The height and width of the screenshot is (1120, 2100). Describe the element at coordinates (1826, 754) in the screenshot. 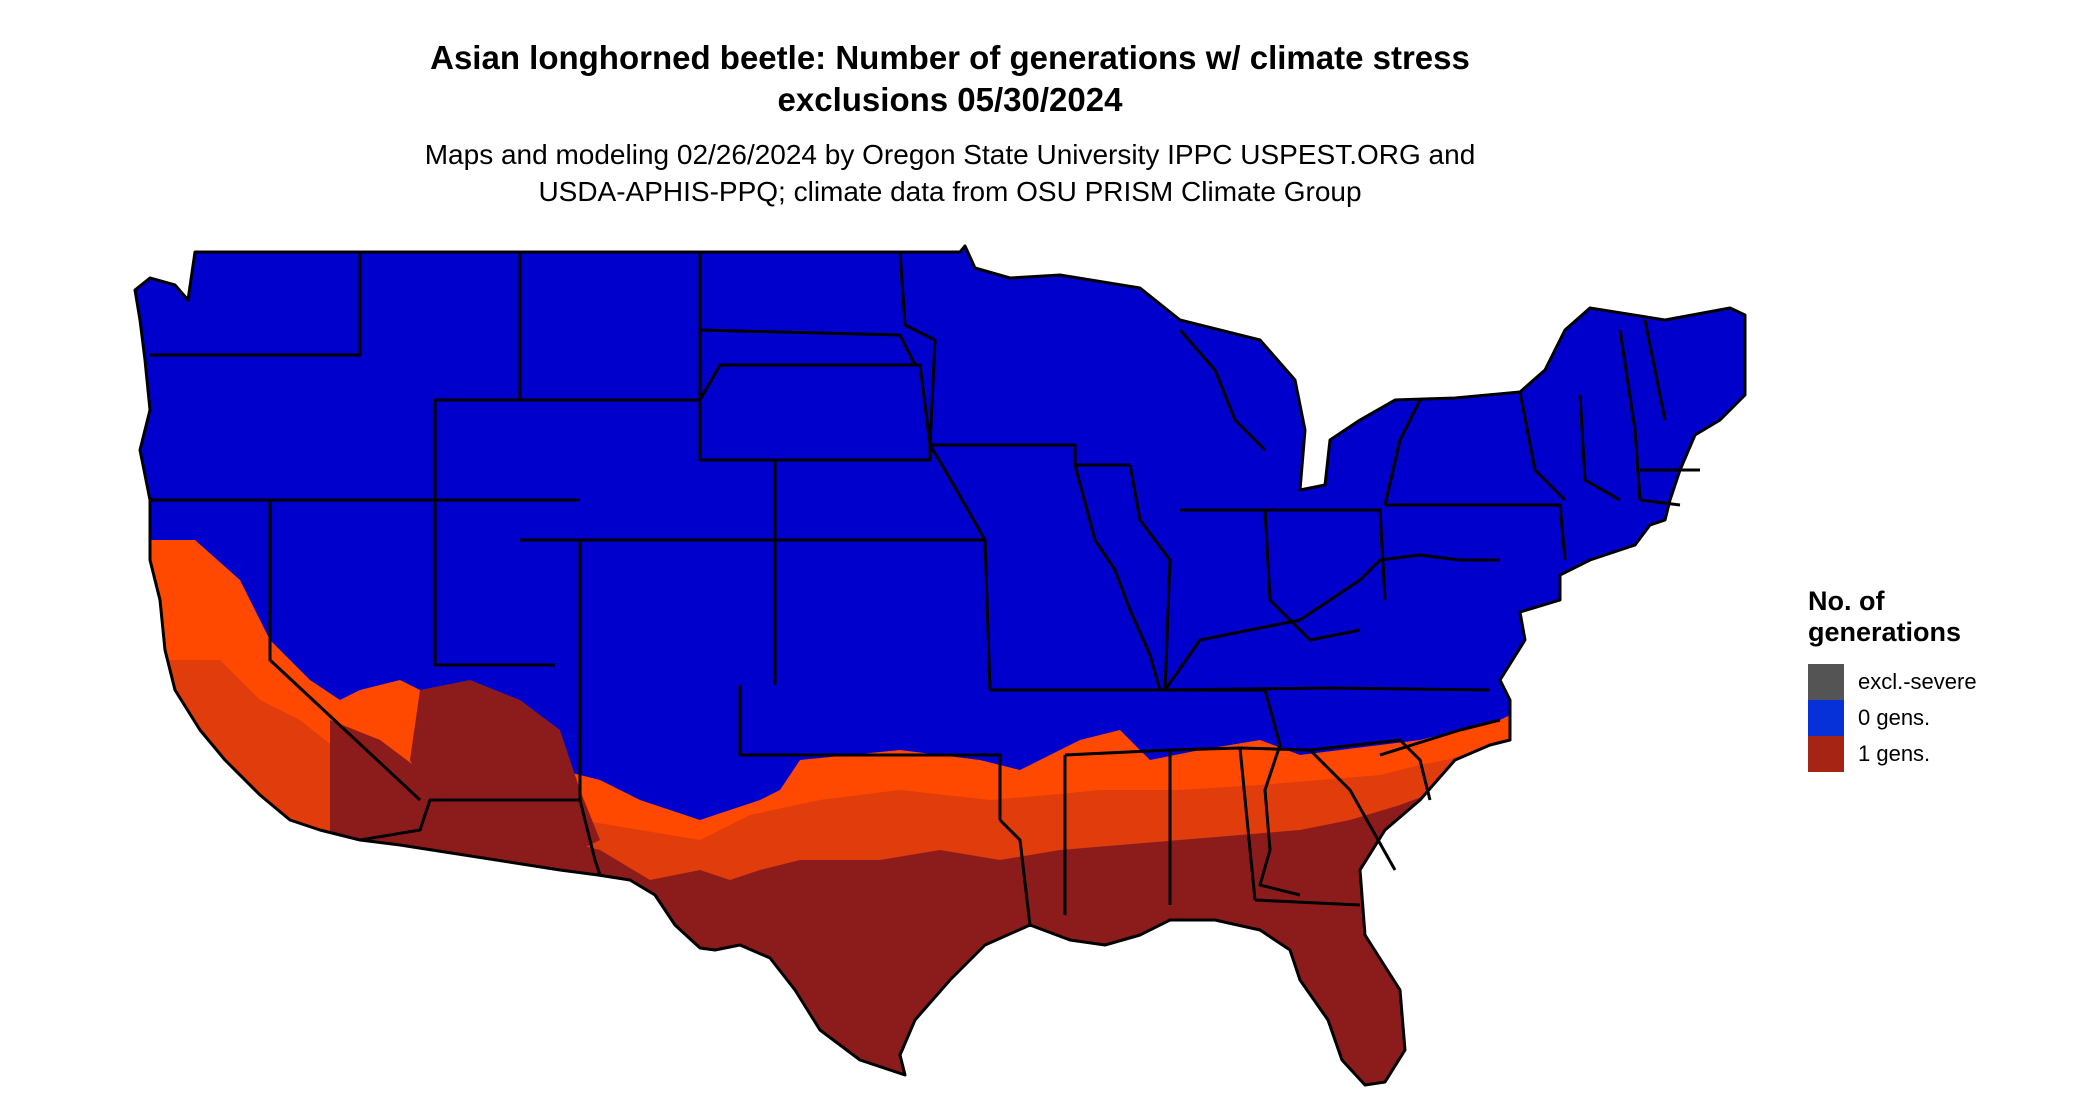

I see `legend-swatch-1-gens` at that location.